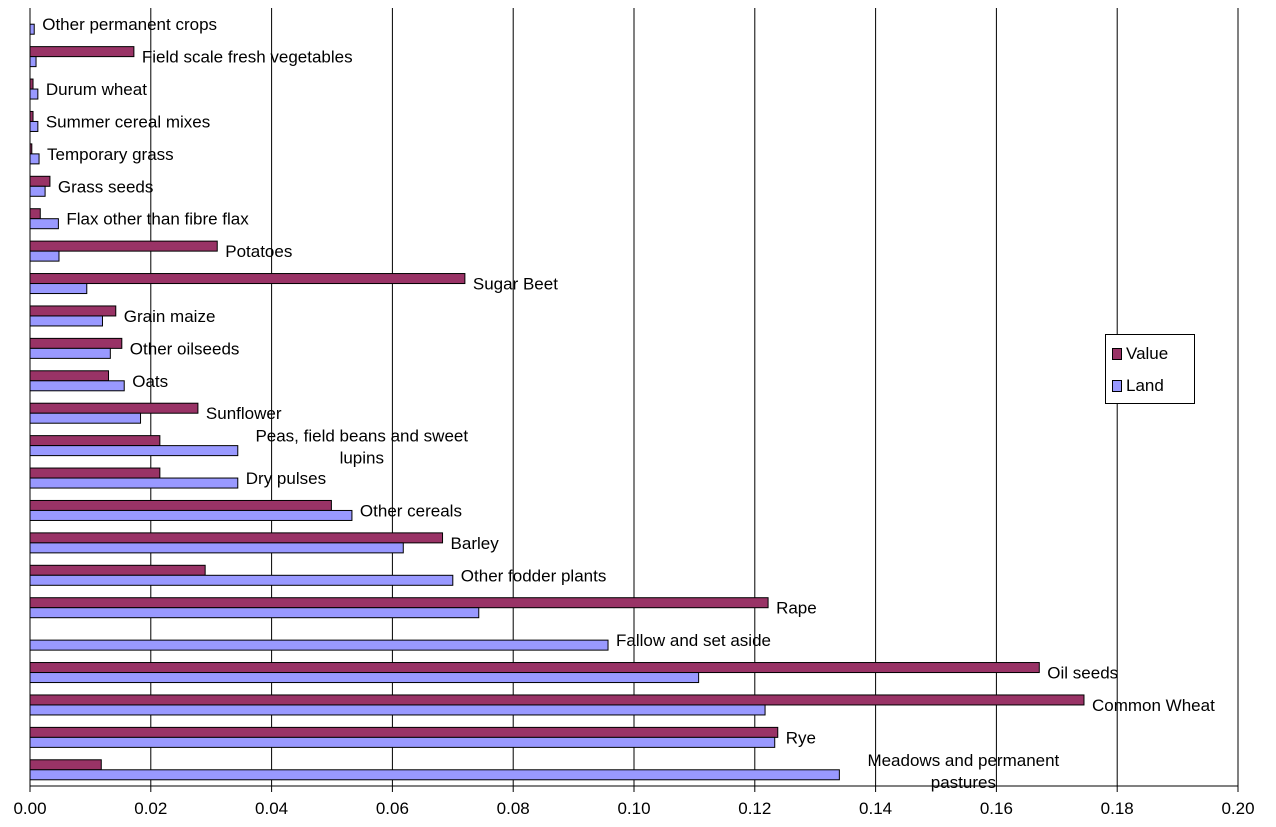 This screenshot has width=1276, height=827. What do you see at coordinates (150, 808) in the screenshot?
I see `x-tick-label: 0.02` at bounding box center [150, 808].